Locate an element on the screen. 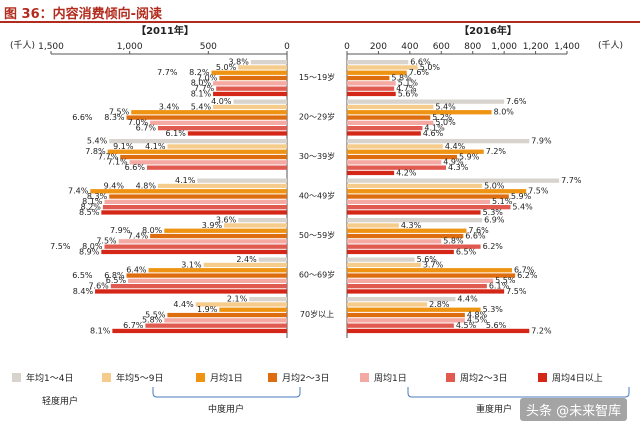 This screenshot has width=640, height=428. group-label-heavy: 重度用户 is located at coordinates (494, 409).